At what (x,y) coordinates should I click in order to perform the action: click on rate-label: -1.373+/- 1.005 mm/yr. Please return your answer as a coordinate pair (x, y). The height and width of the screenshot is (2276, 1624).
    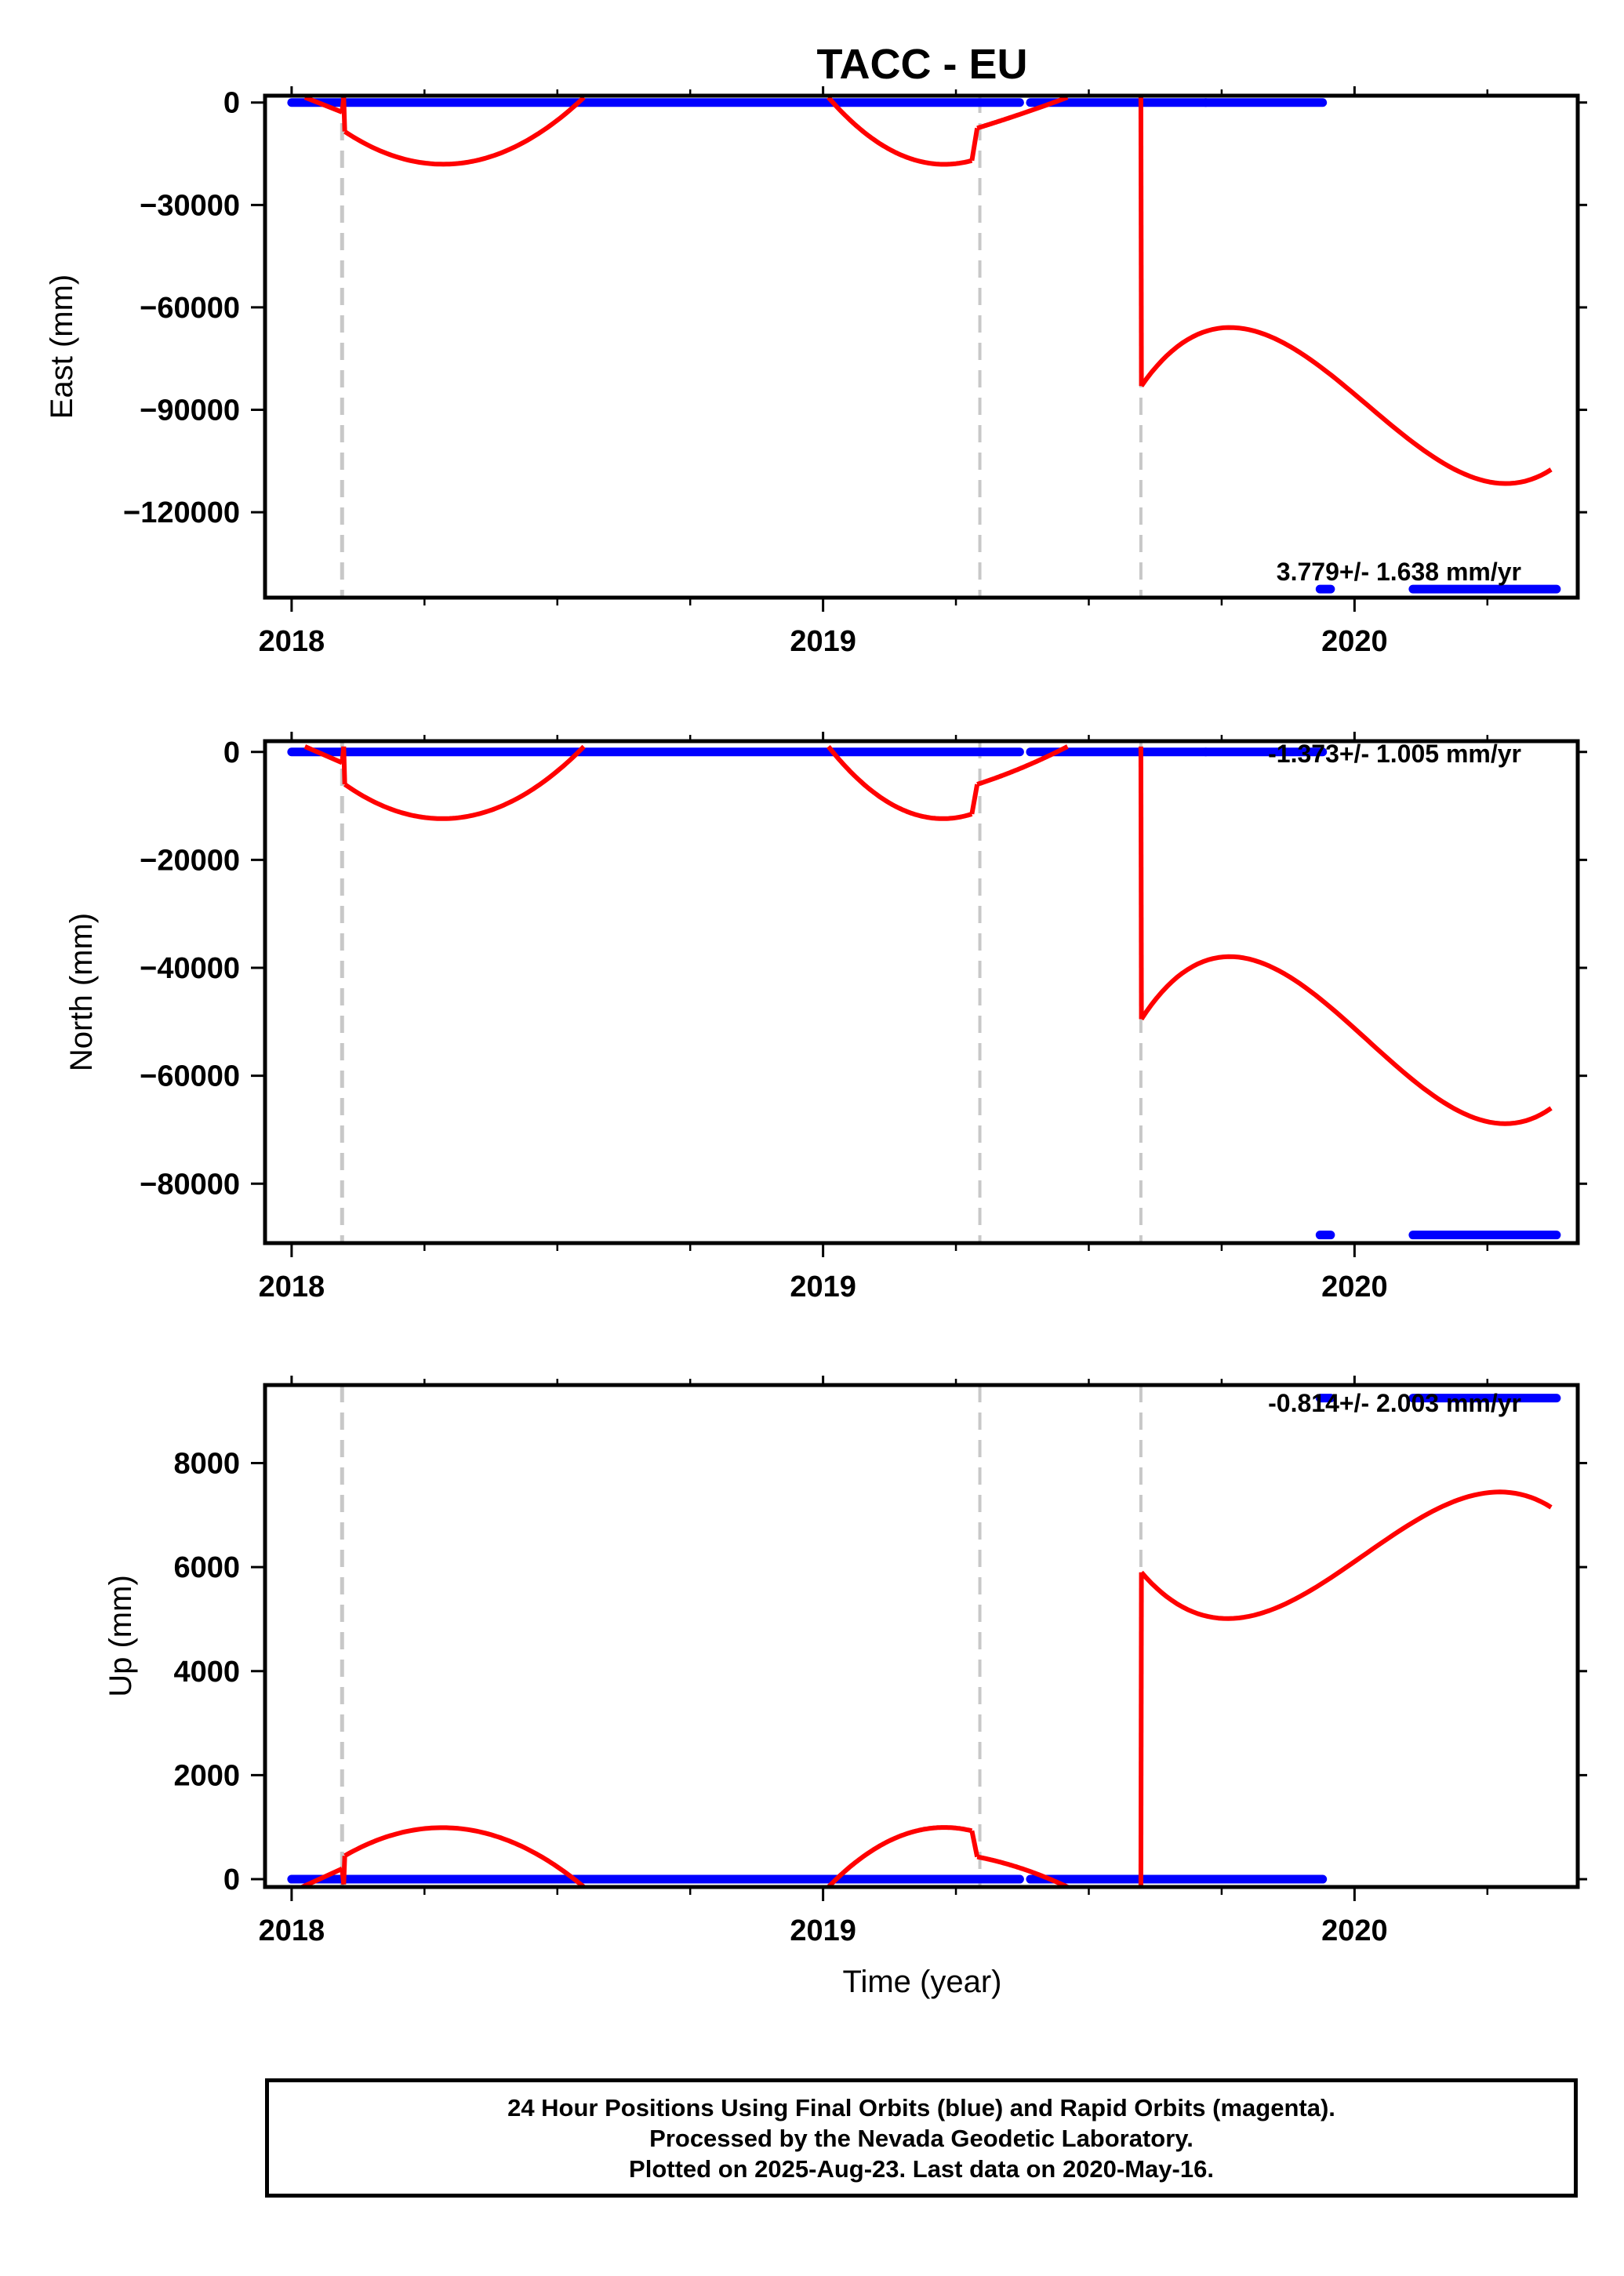
    Looking at the image, I should click on (1394, 754).